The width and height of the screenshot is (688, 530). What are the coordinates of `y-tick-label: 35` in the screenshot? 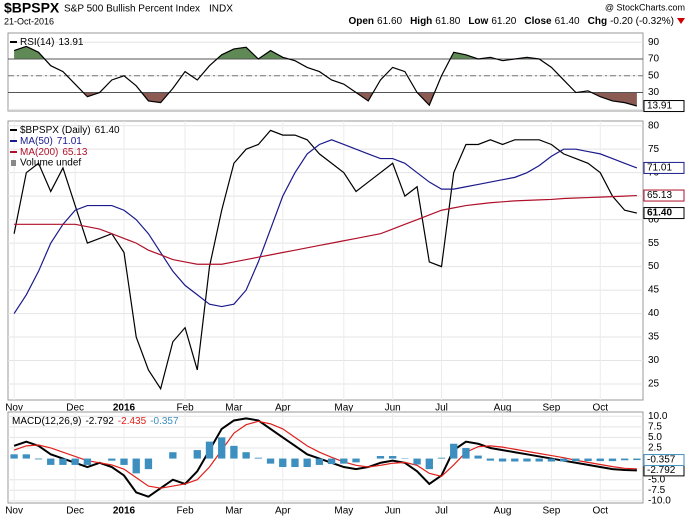 It's located at (654, 337).